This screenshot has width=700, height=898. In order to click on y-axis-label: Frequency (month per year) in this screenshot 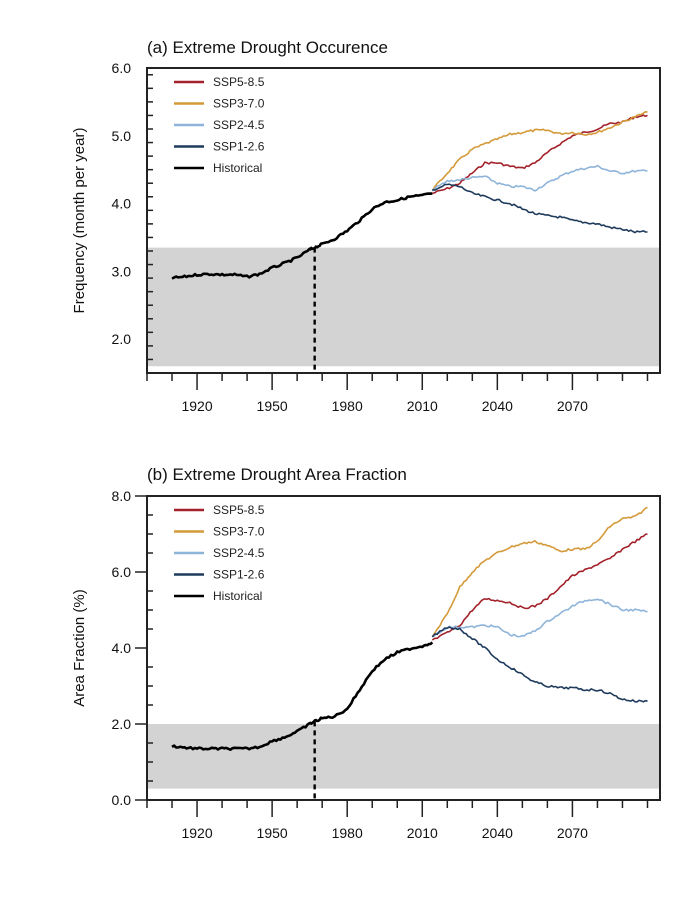, I will do `click(79, 221)`.